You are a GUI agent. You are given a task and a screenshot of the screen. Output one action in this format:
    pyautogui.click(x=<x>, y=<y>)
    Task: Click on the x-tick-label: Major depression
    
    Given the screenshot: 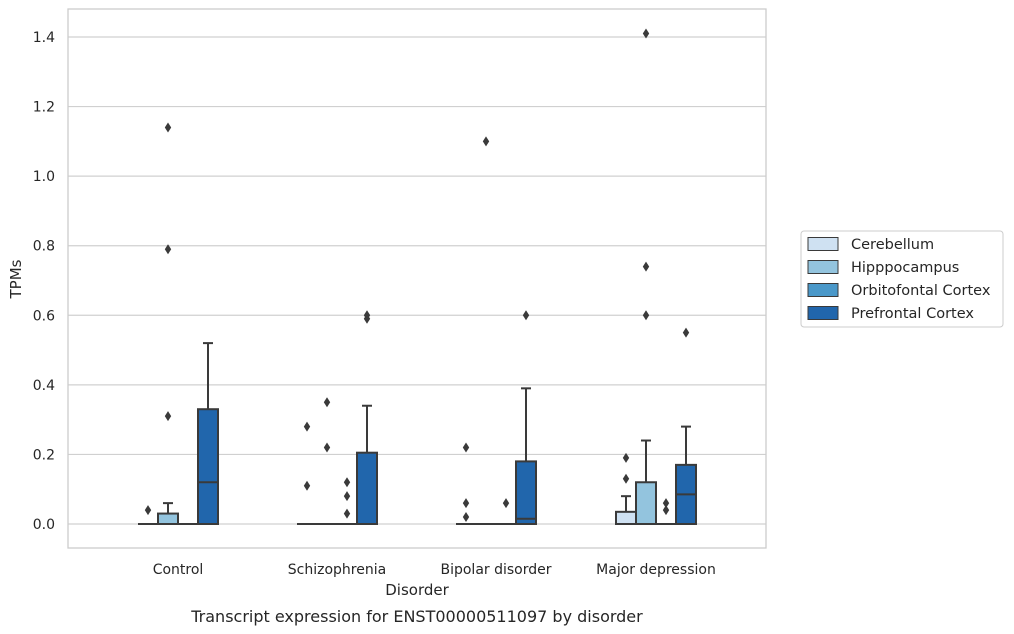 What is the action you would take?
    pyautogui.click(x=656, y=570)
    